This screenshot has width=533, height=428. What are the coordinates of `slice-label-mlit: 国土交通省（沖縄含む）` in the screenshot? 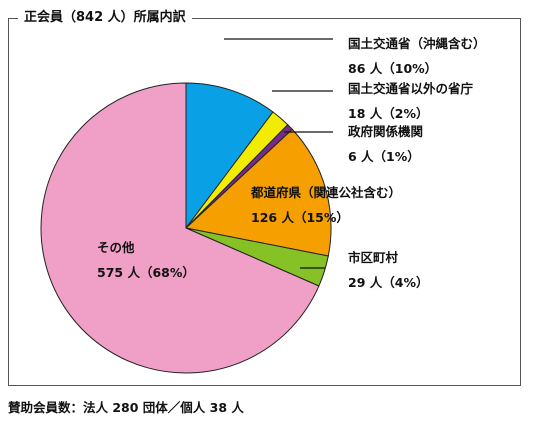 It's located at (417, 43).